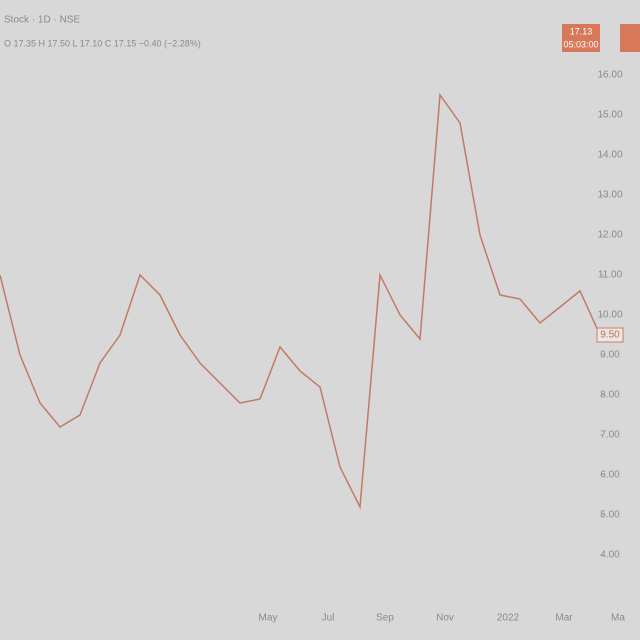 This screenshot has height=640, width=640. What do you see at coordinates (609, 315) in the screenshot?
I see `y-tick-label: 10.00` at bounding box center [609, 315].